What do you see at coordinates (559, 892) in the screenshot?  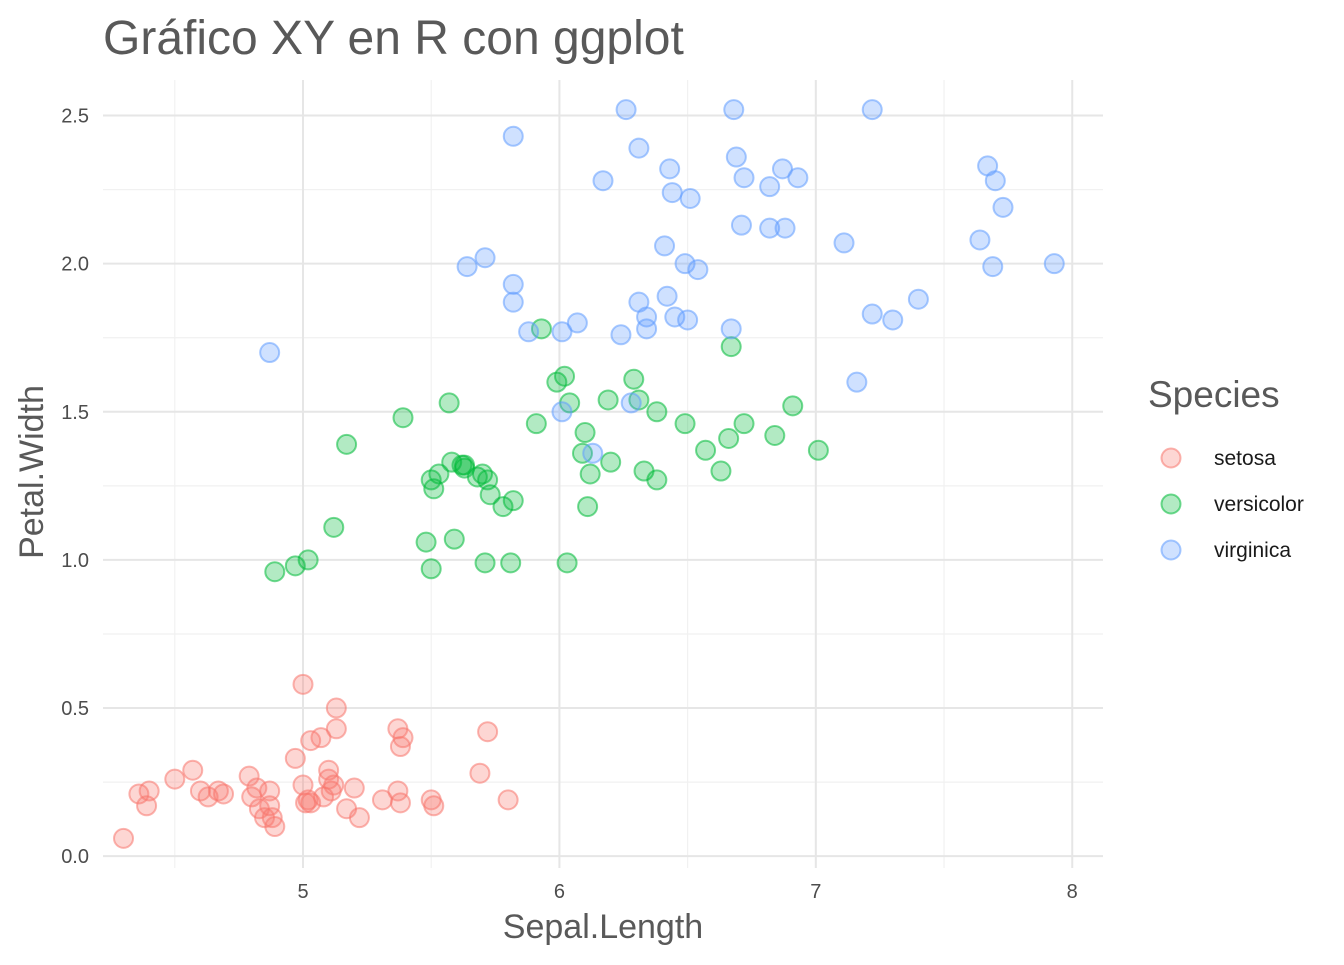 I see `x-tick-label: 6` at bounding box center [559, 892].